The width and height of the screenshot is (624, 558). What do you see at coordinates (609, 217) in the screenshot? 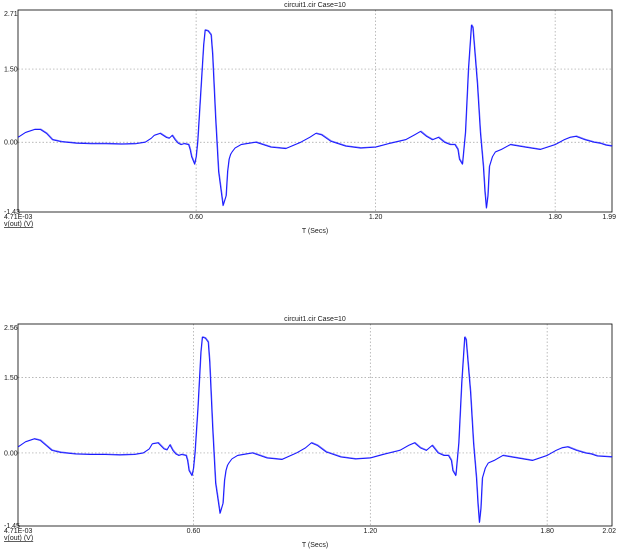
I see `x-tick-label: 1.99` at bounding box center [609, 217].